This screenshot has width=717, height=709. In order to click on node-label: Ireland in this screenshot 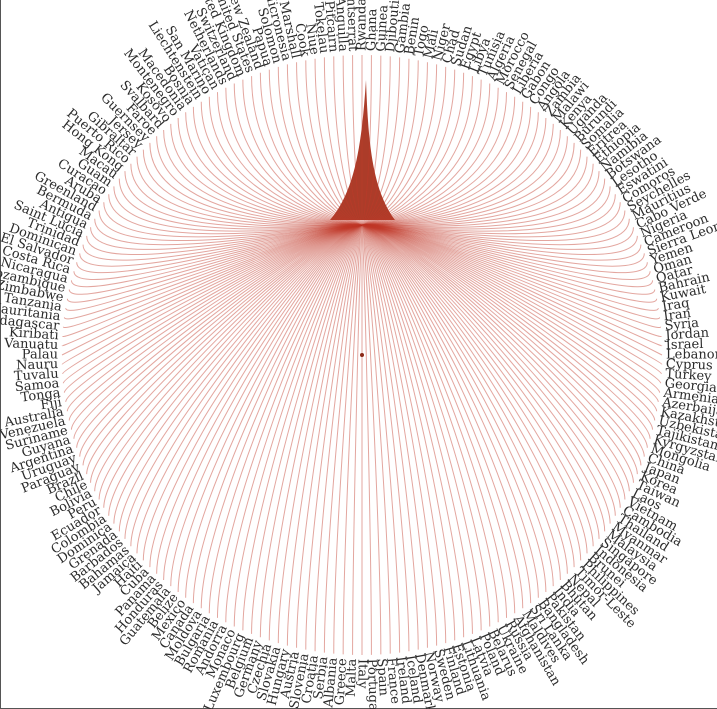, I will do `click(403, 680)`.